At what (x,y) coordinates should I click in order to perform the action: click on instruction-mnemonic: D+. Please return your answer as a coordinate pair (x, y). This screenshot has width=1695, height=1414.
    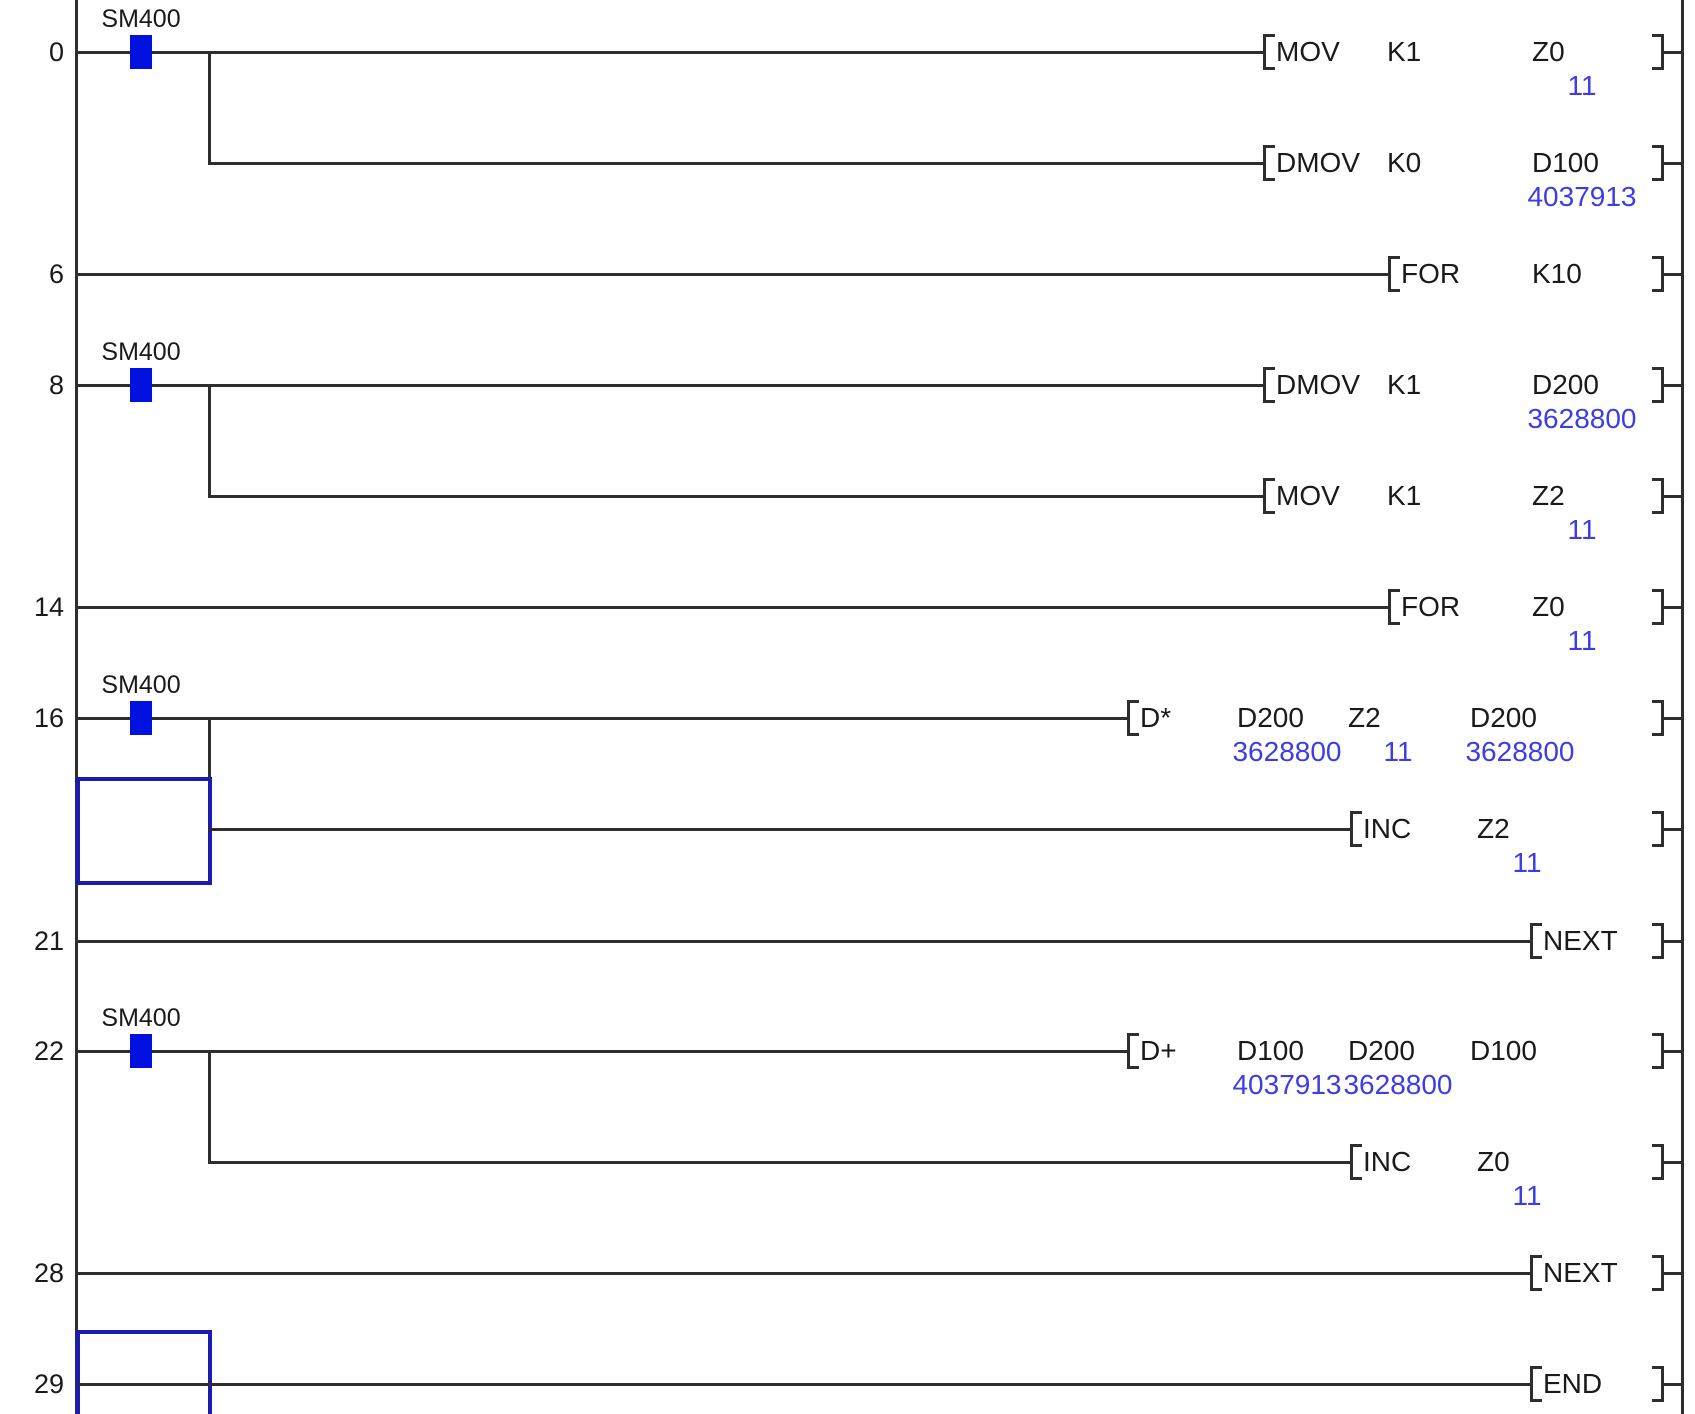
    Looking at the image, I should click on (1158, 1050).